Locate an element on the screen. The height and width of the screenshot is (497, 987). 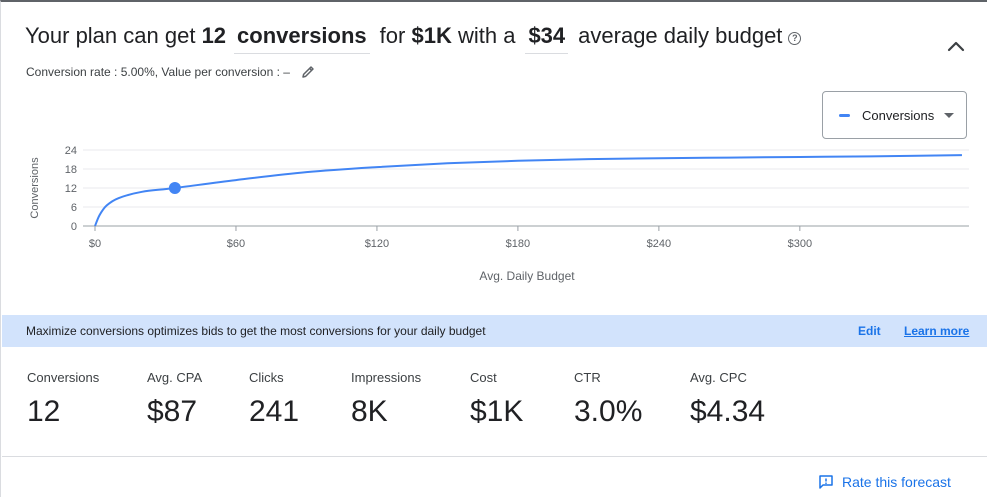
stat-avg-cpa: Avg. CPA $87 is located at coordinates (174, 400).